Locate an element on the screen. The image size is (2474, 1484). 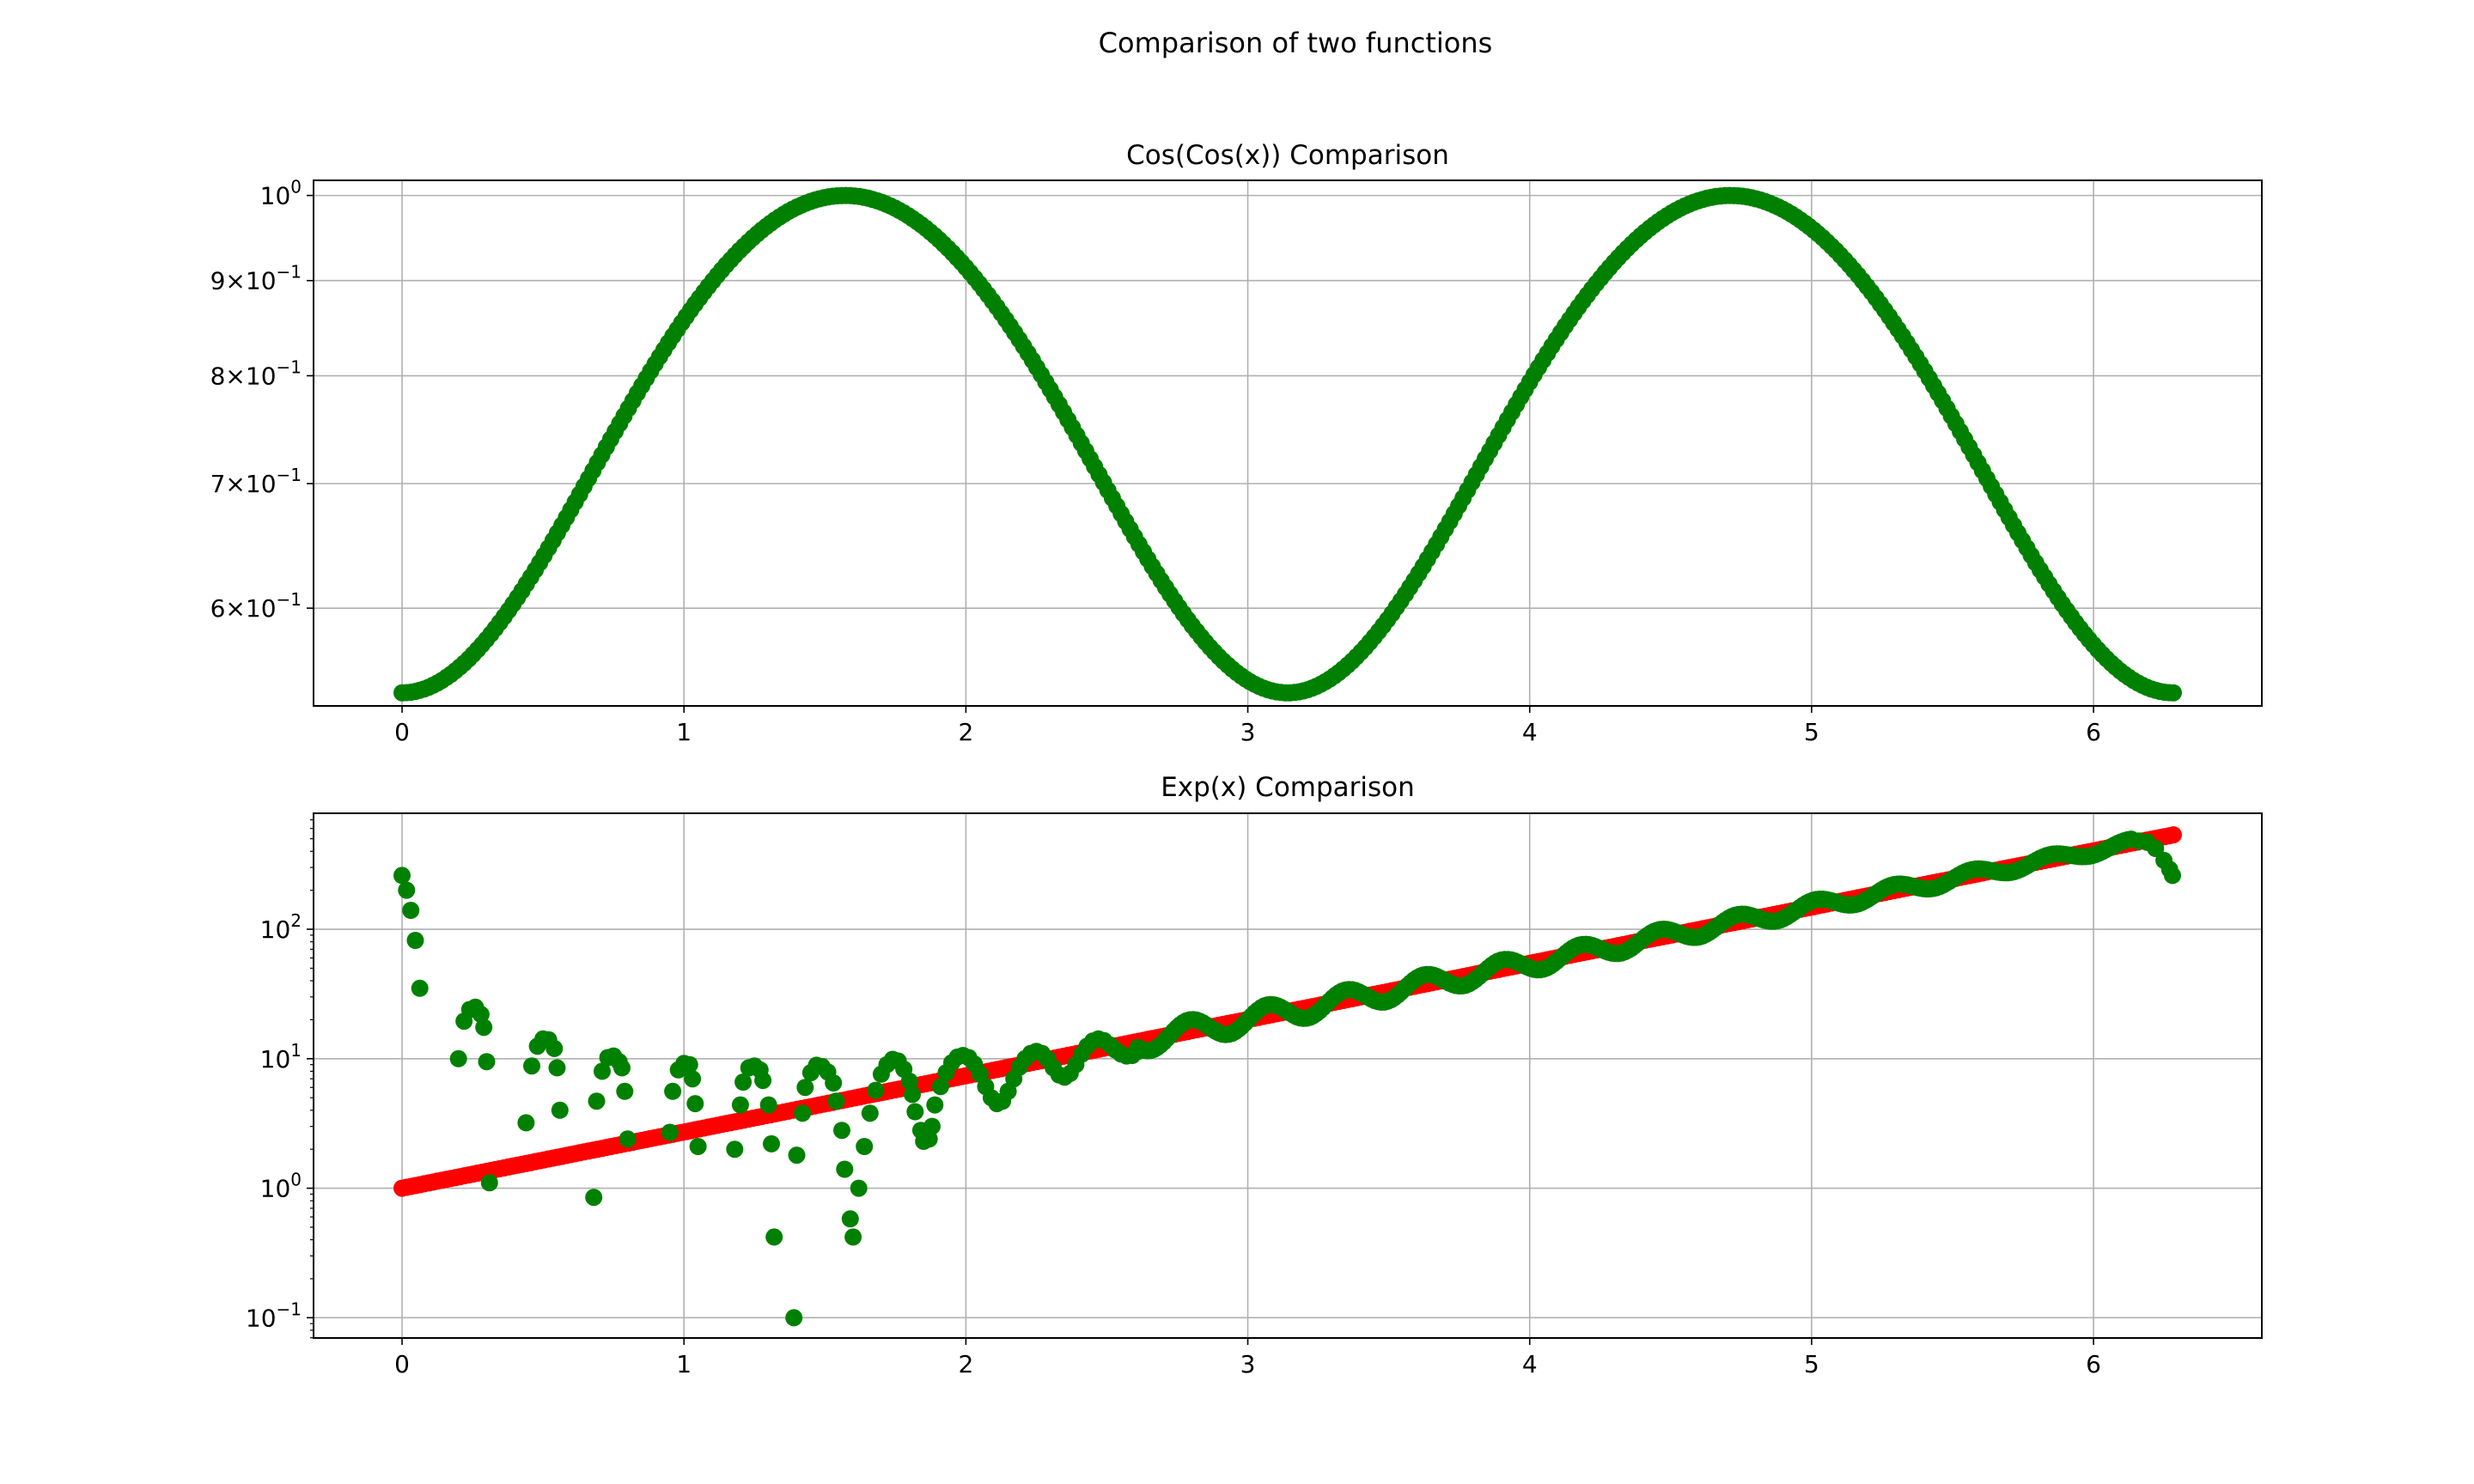
y-tick-label: 10² is located at coordinates (281, 927).